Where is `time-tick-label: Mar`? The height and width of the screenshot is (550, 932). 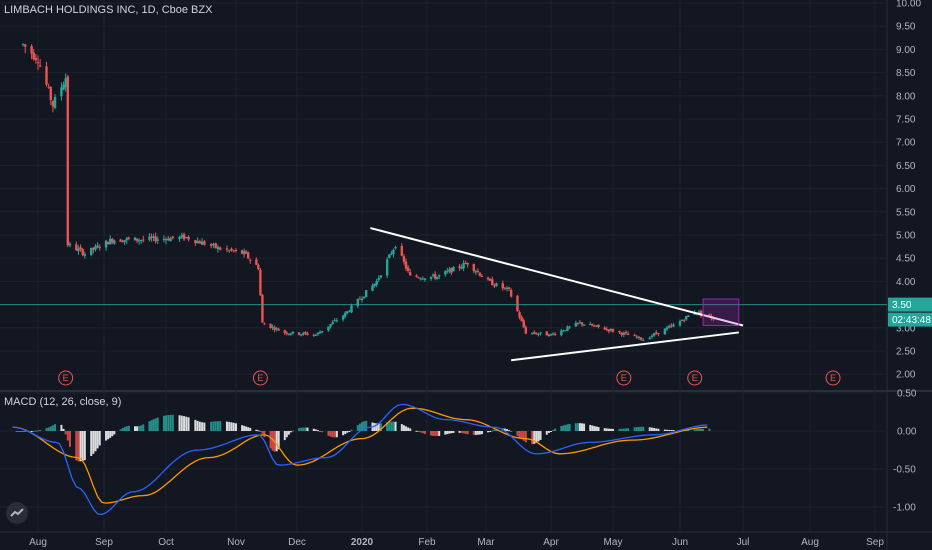 time-tick-label: Mar is located at coordinates (486, 542).